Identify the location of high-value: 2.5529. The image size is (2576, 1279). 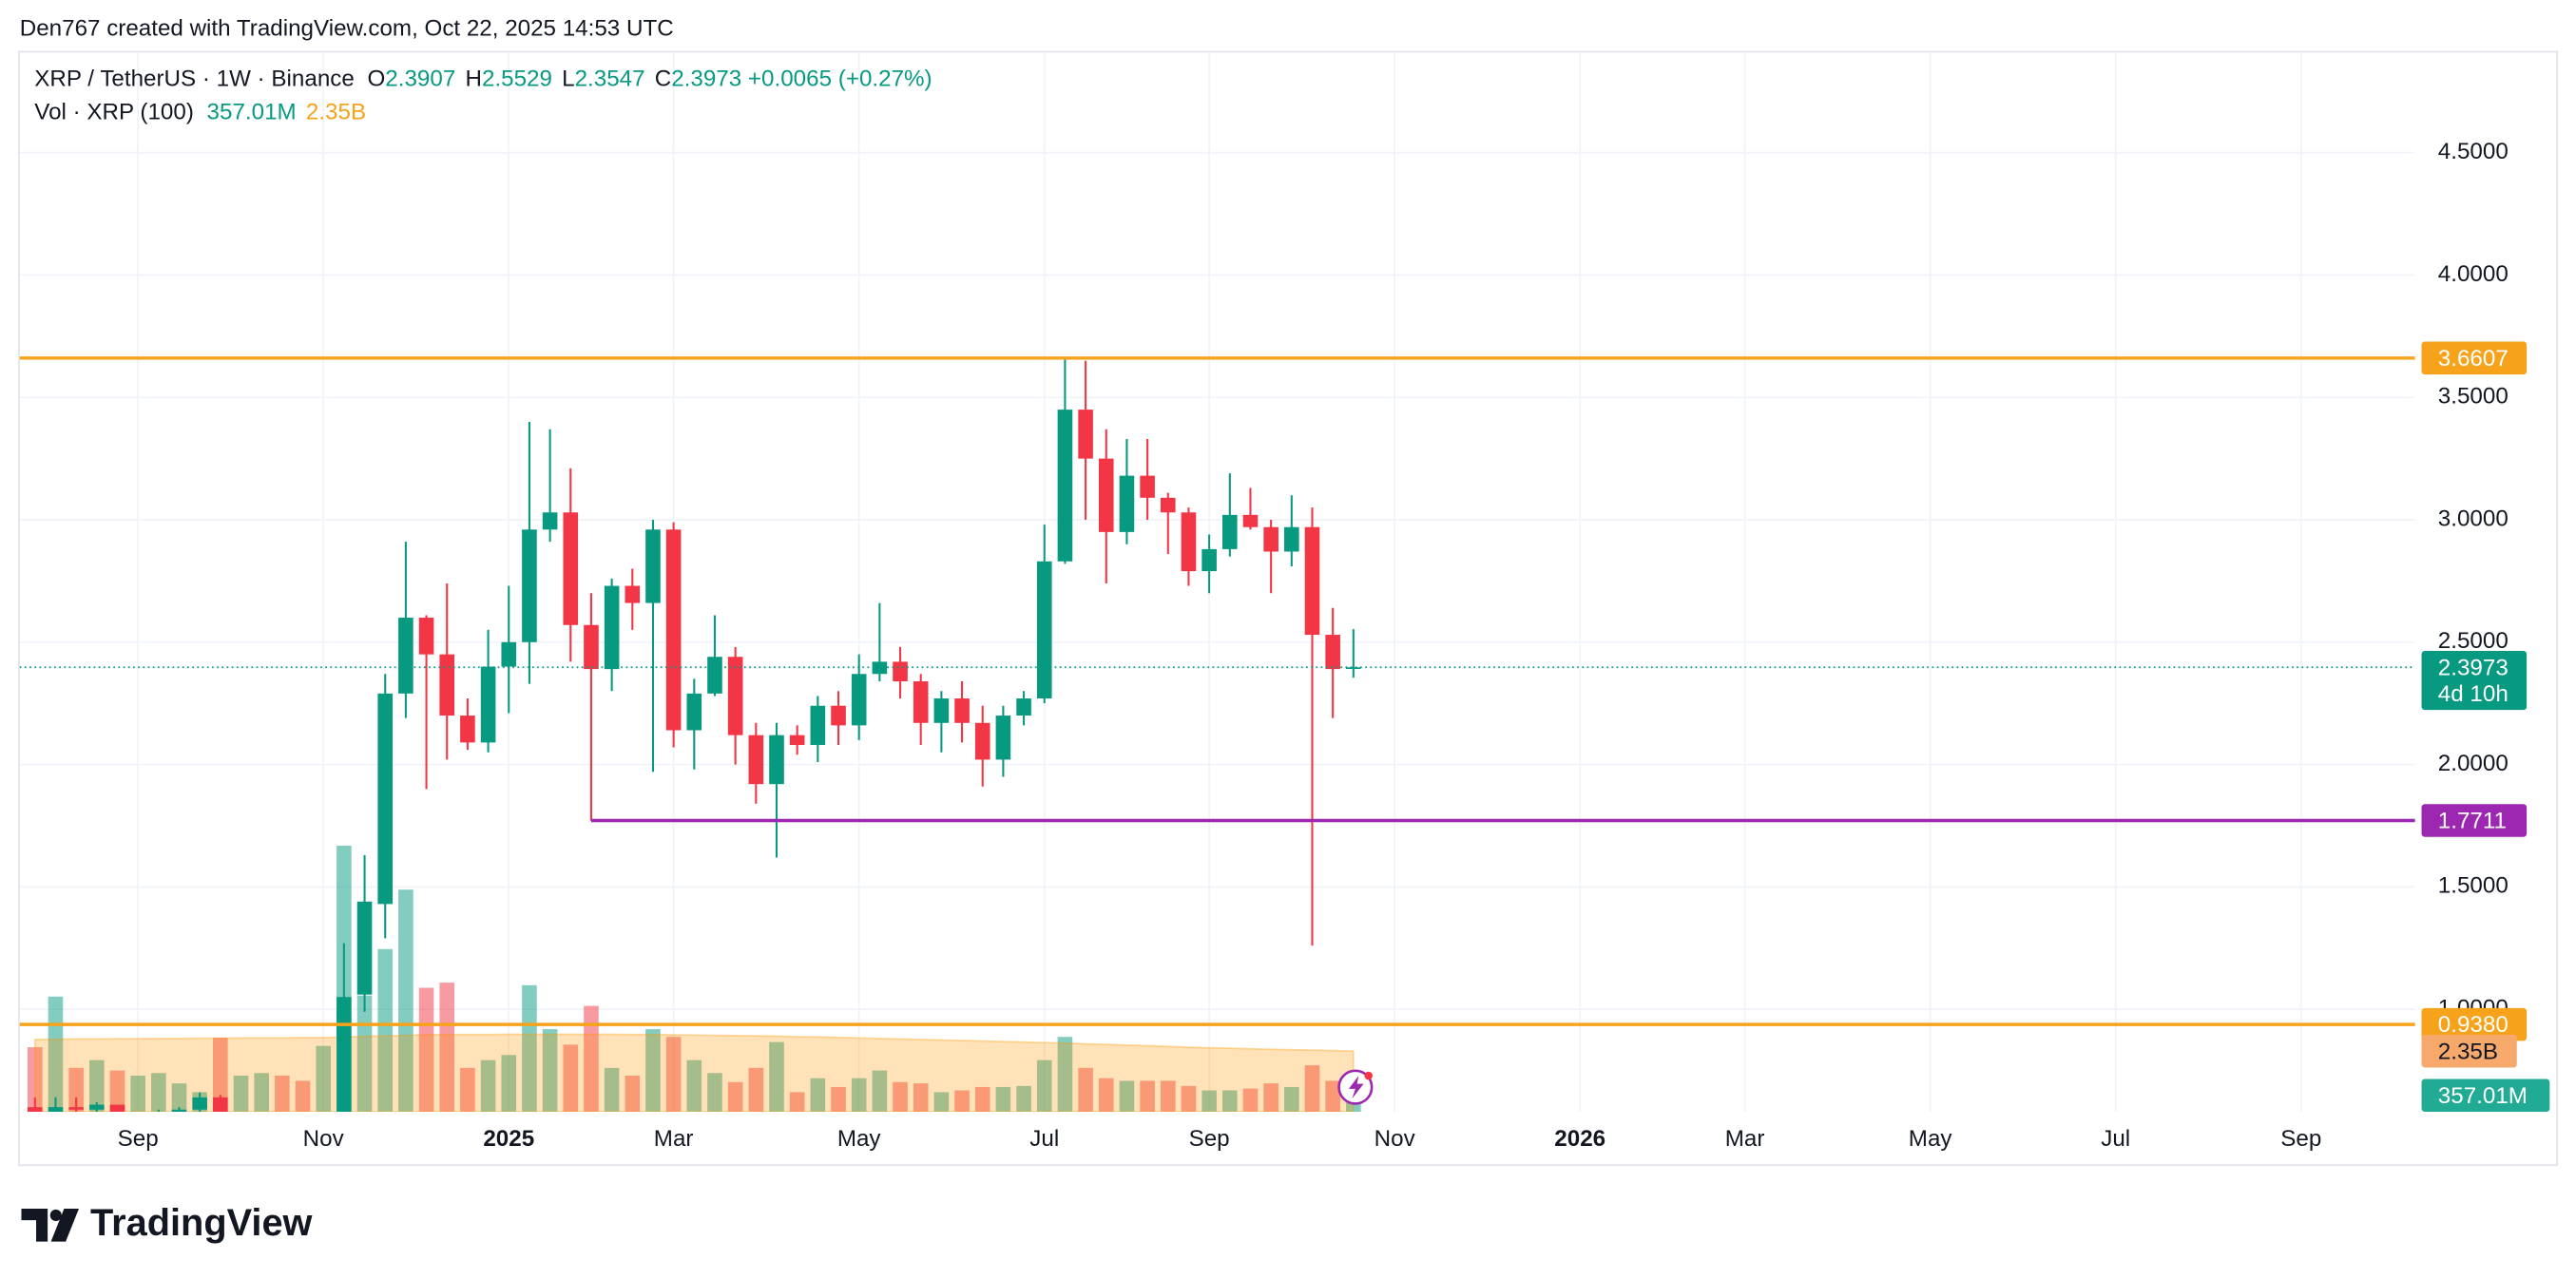
(517, 79).